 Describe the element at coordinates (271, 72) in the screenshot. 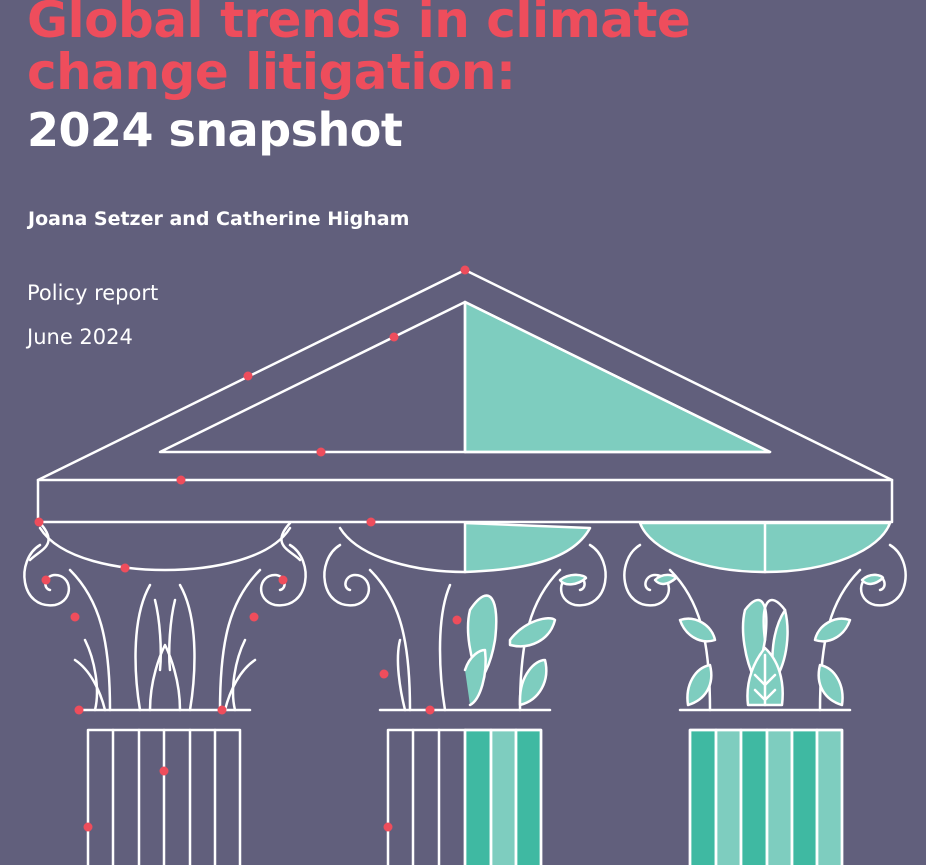

I see `title-line-2: change litigation:` at that location.